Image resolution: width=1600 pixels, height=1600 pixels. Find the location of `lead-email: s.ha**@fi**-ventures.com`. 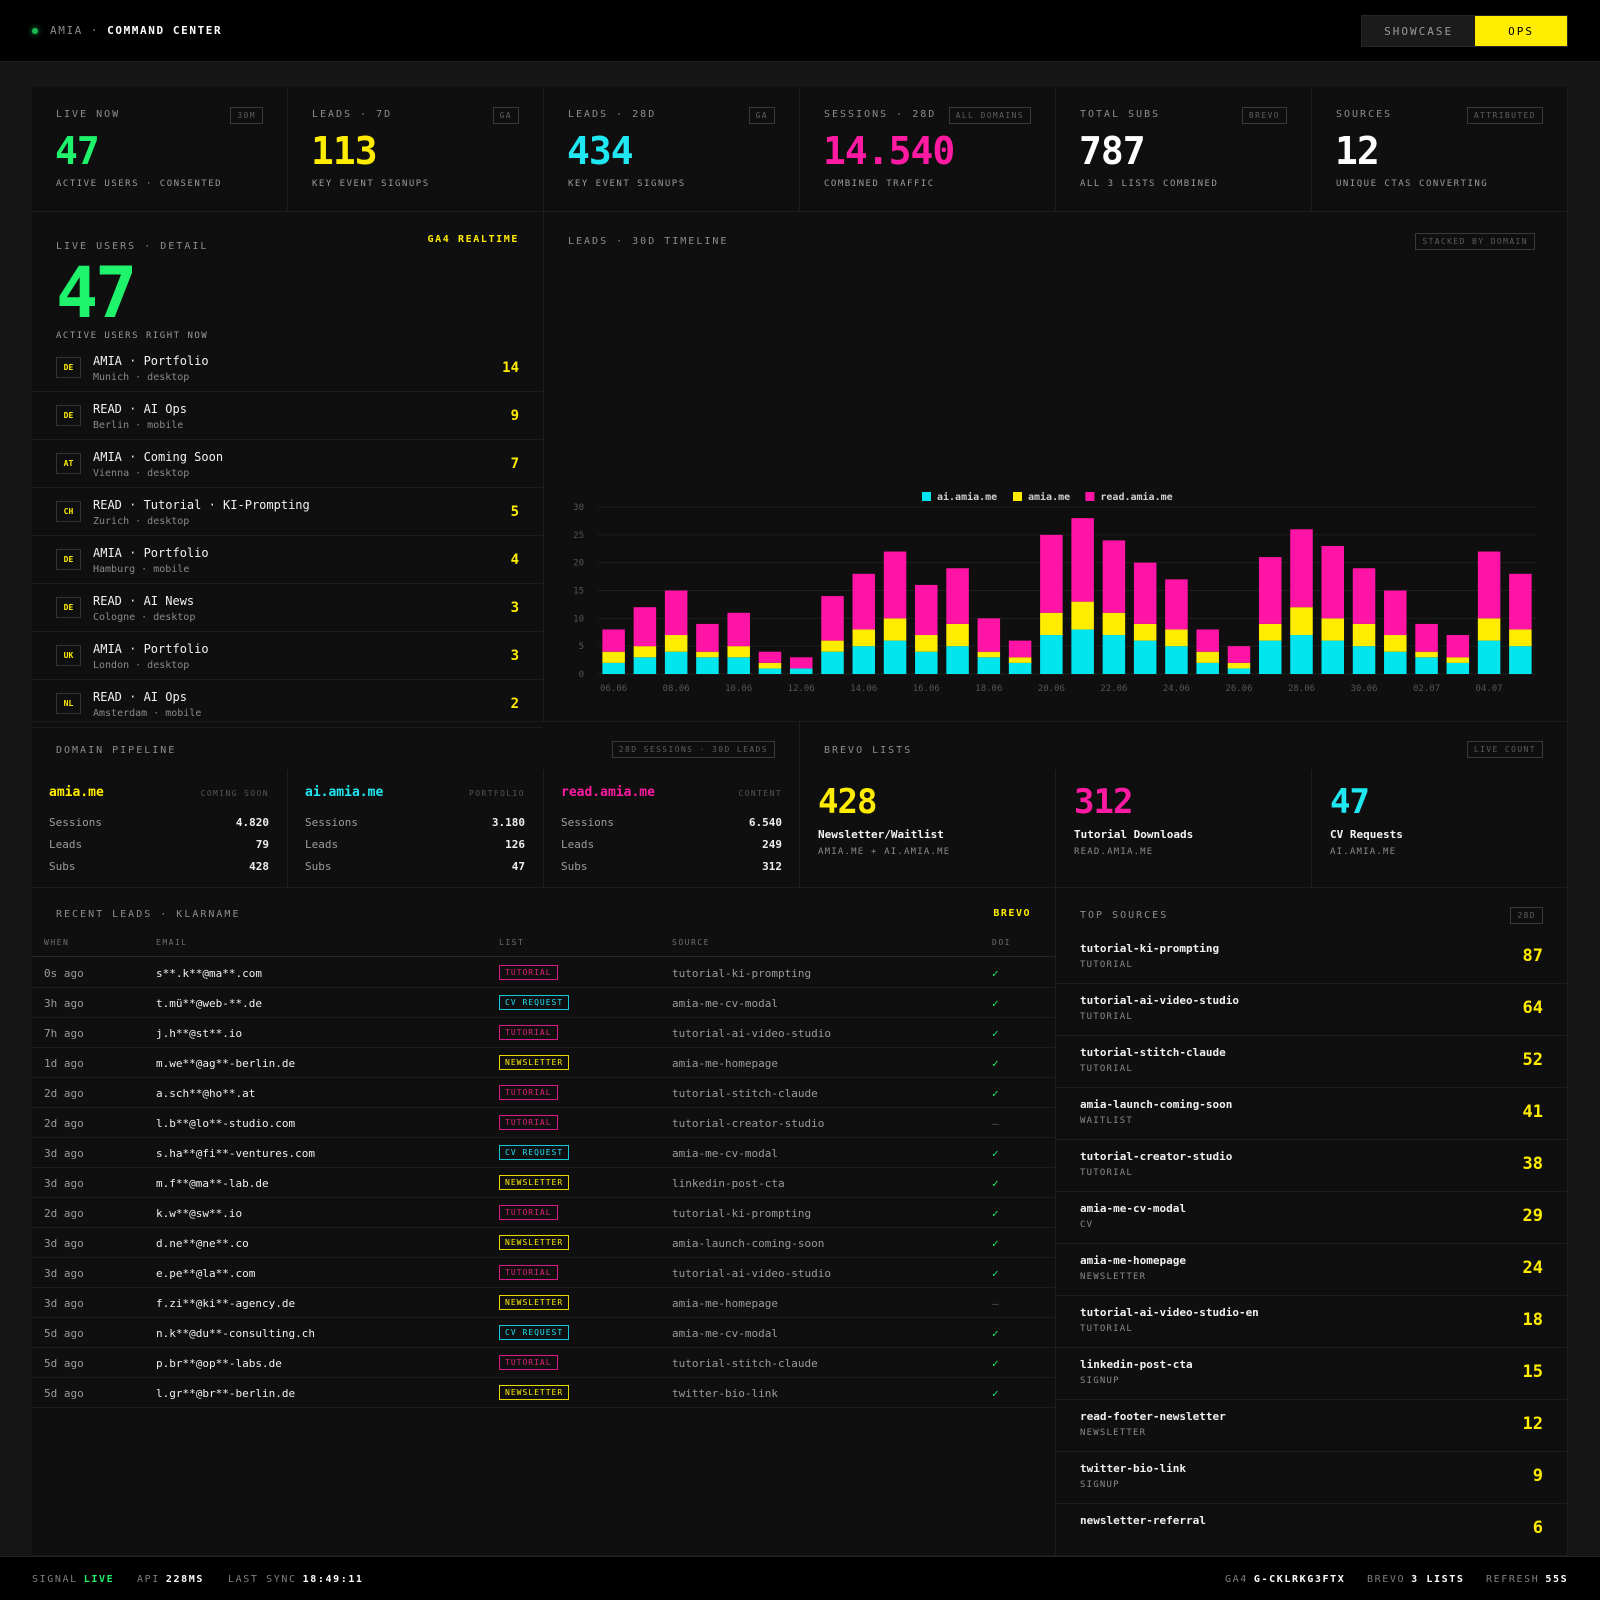

lead-email: s.ha**@fi**-ventures.com is located at coordinates (235, 1153).